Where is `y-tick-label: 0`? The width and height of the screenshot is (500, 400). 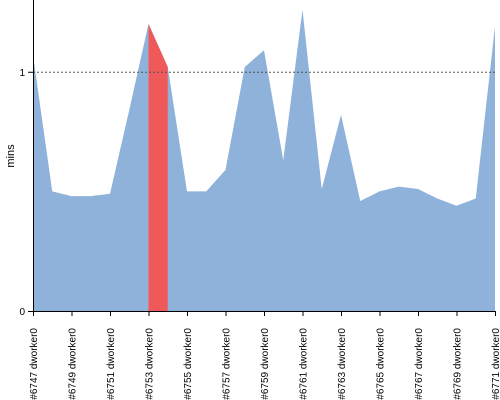 y-tick-label: 0 is located at coordinates (22, 312).